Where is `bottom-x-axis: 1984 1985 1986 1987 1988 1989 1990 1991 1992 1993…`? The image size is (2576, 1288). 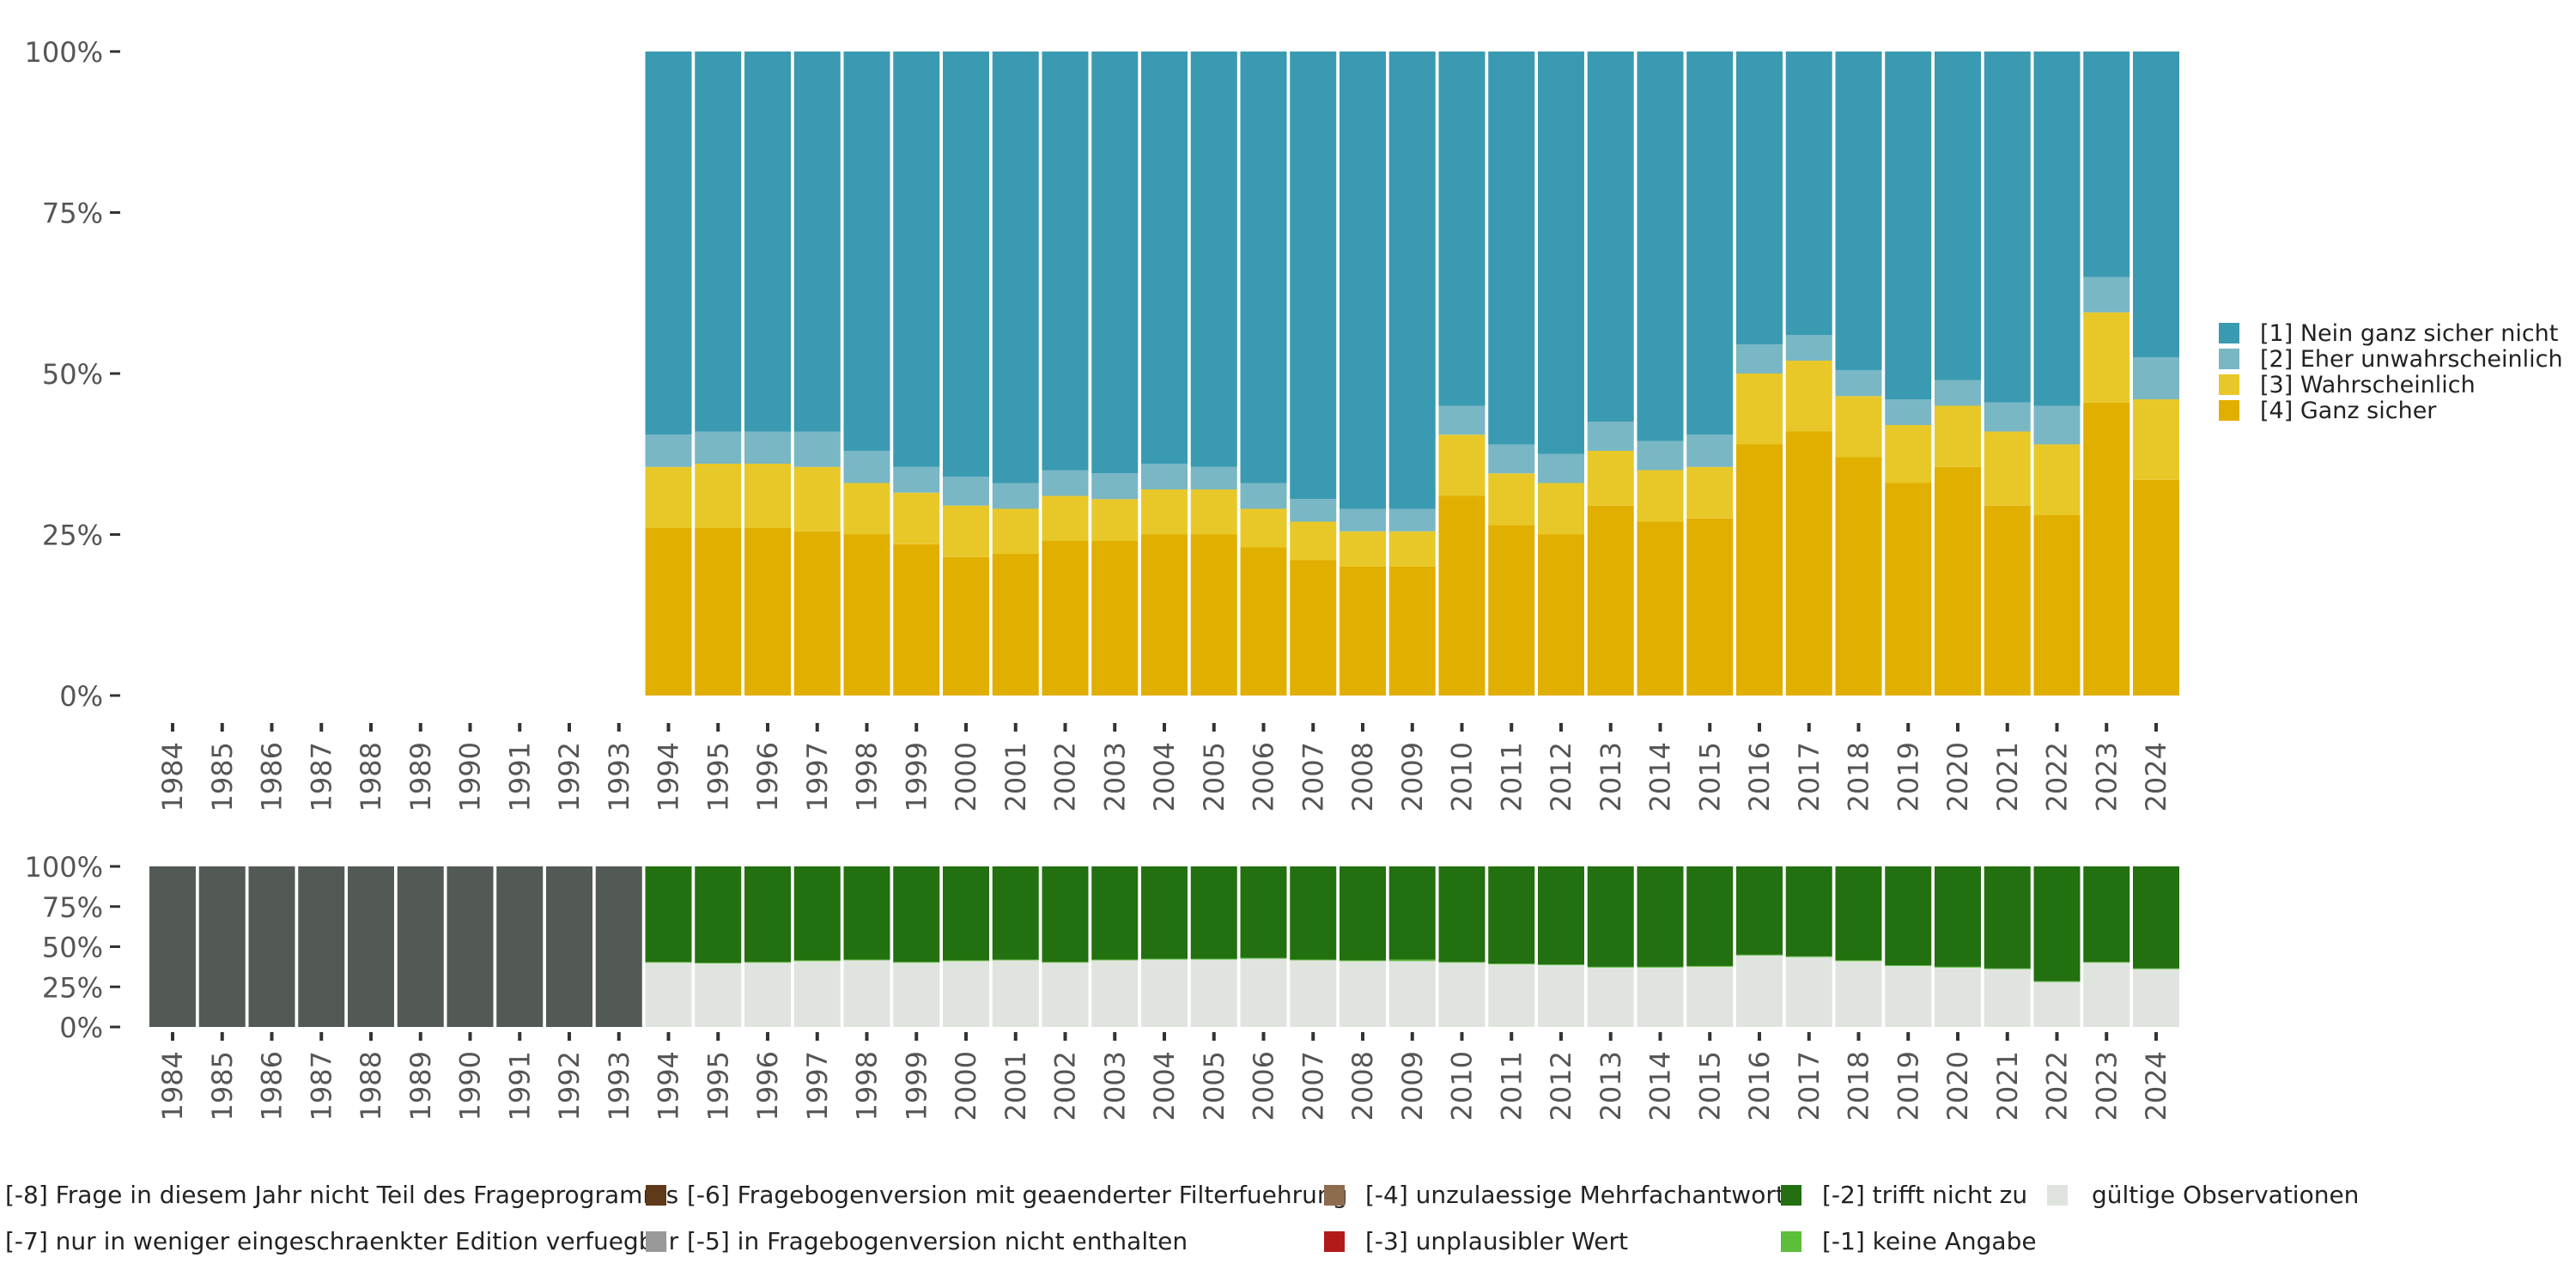 bottom-x-axis: 1984 1985 1986 1987 1988 1989 1990 1991 1992 1993… is located at coordinates (1164, 1076).